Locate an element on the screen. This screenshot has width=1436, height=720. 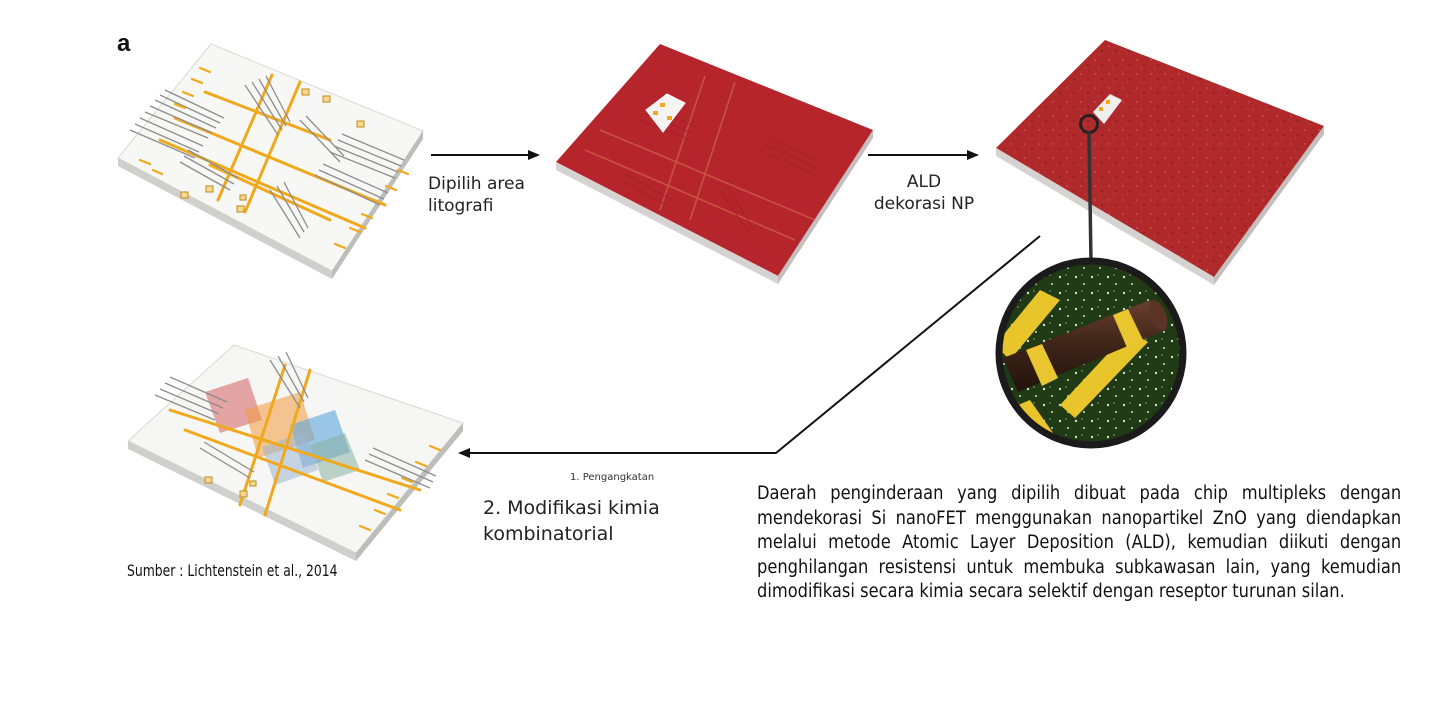
magnifier-stem is located at coordinates (1090, 197).